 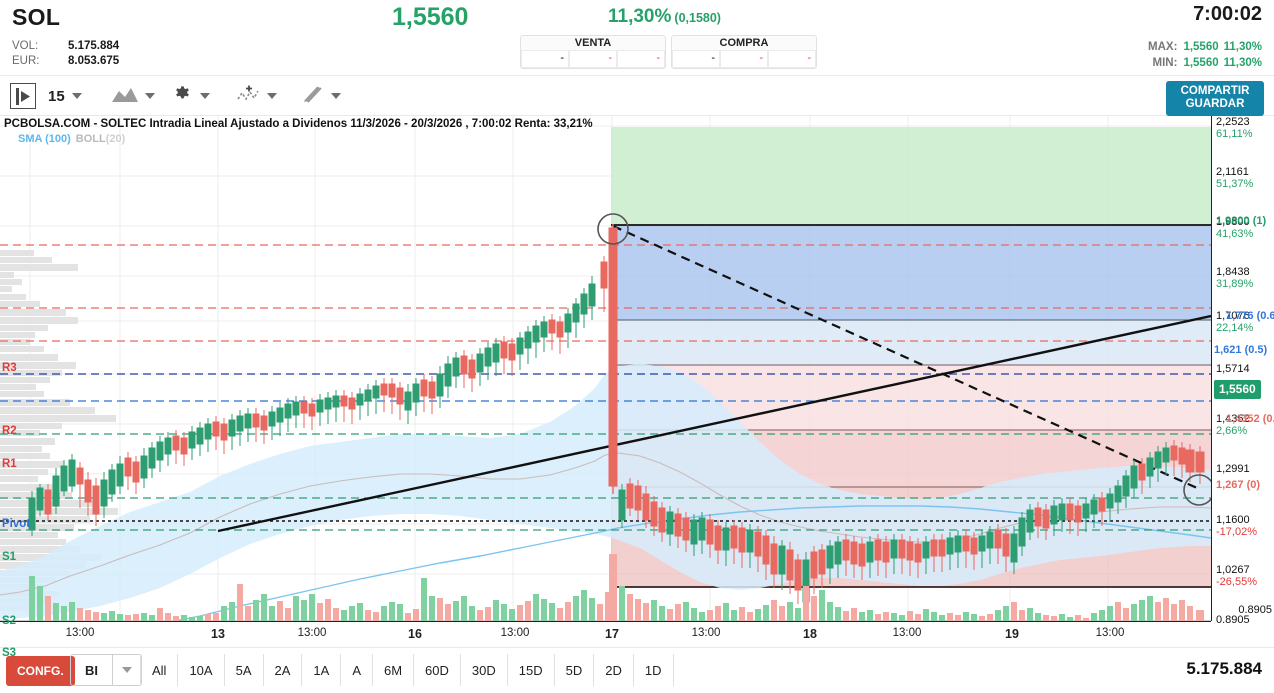 I want to click on chart-type-selector, so click(x=133, y=96).